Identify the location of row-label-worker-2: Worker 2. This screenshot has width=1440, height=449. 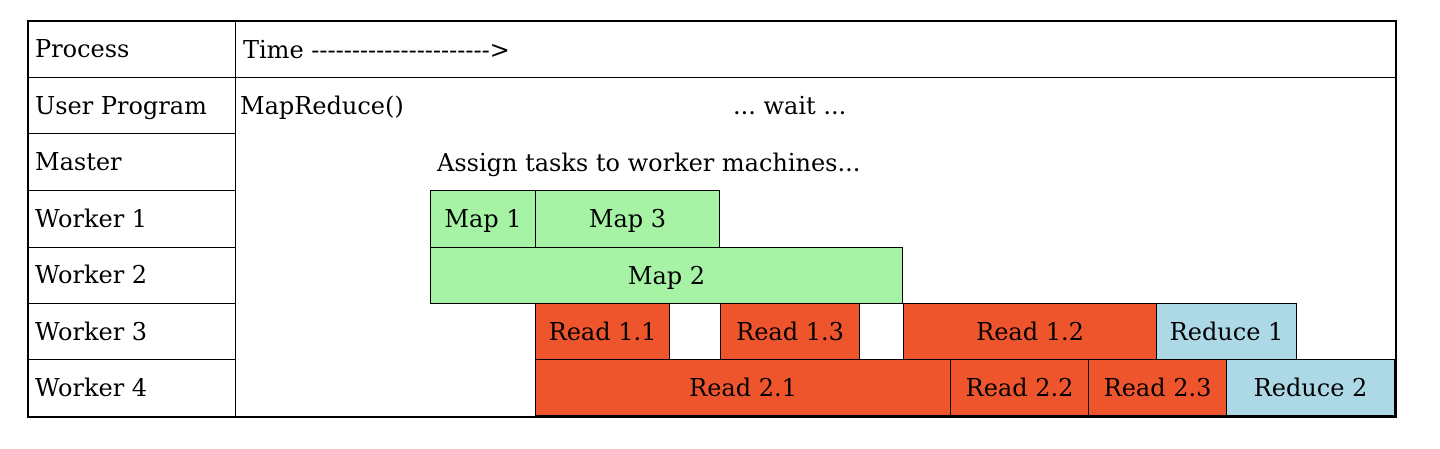
(91, 275).